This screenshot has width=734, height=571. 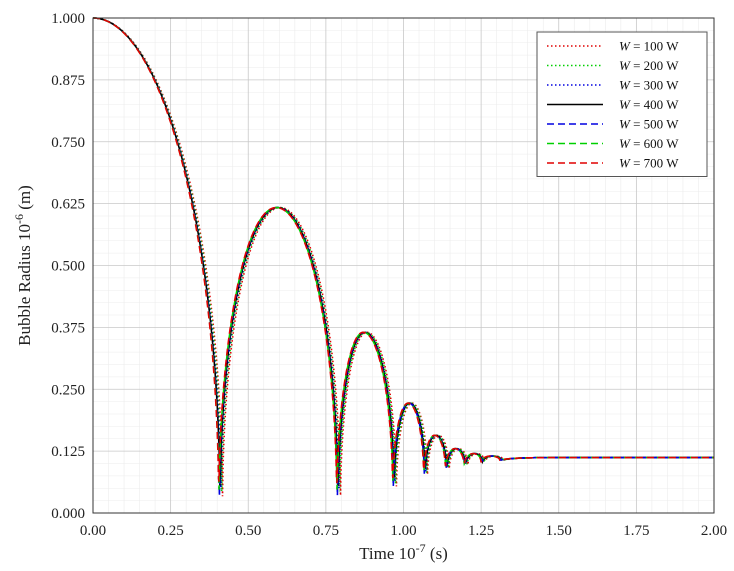 I want to click on legend-label-value: = 600 W, so click(x=654, y=143).